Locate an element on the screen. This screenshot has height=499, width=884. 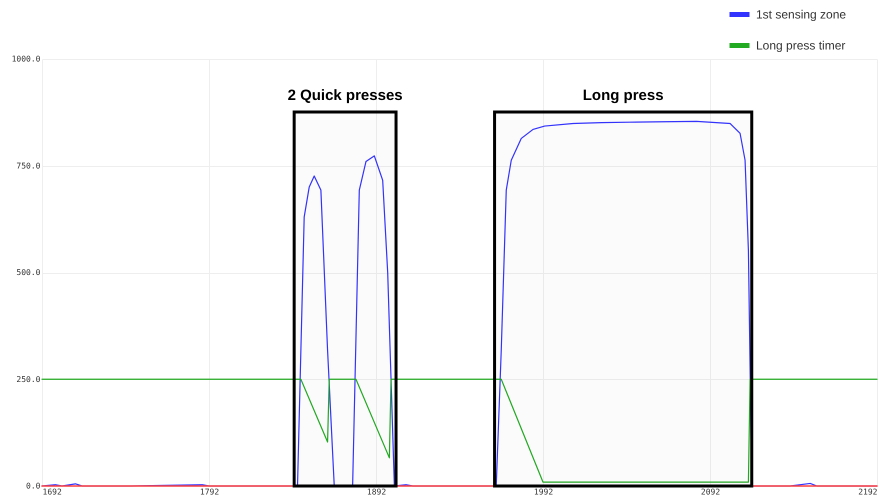
x-tick-label: 1692 is located at coordinates (52, 492).